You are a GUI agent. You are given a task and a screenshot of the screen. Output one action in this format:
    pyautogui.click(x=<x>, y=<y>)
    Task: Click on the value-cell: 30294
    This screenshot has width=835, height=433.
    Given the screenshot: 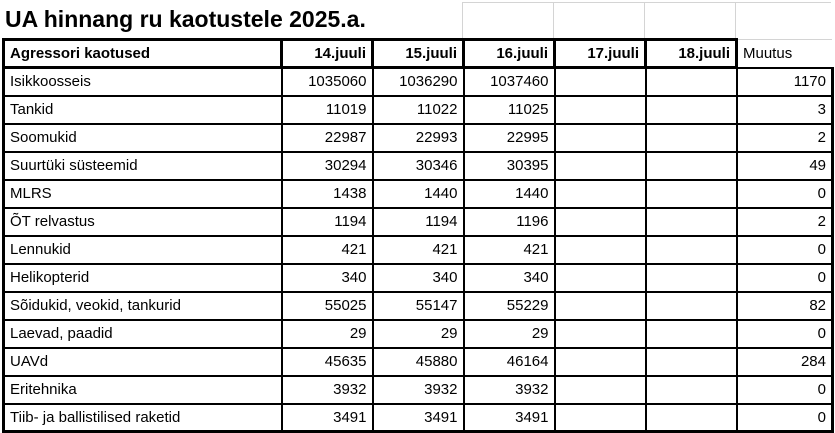 What is the action you would take?
    pyautogui.click(x=327, y=165)
    